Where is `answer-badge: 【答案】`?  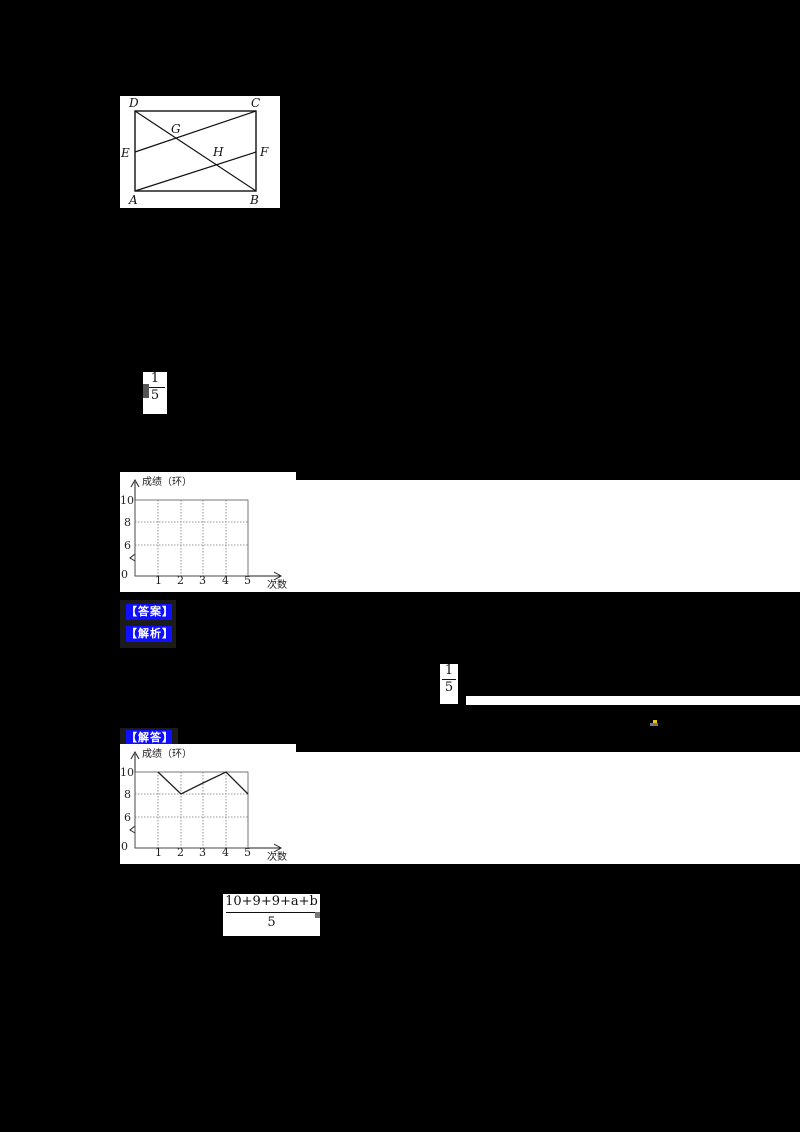 answer-badge: 【答案】 is located at coordinates (150, 612).